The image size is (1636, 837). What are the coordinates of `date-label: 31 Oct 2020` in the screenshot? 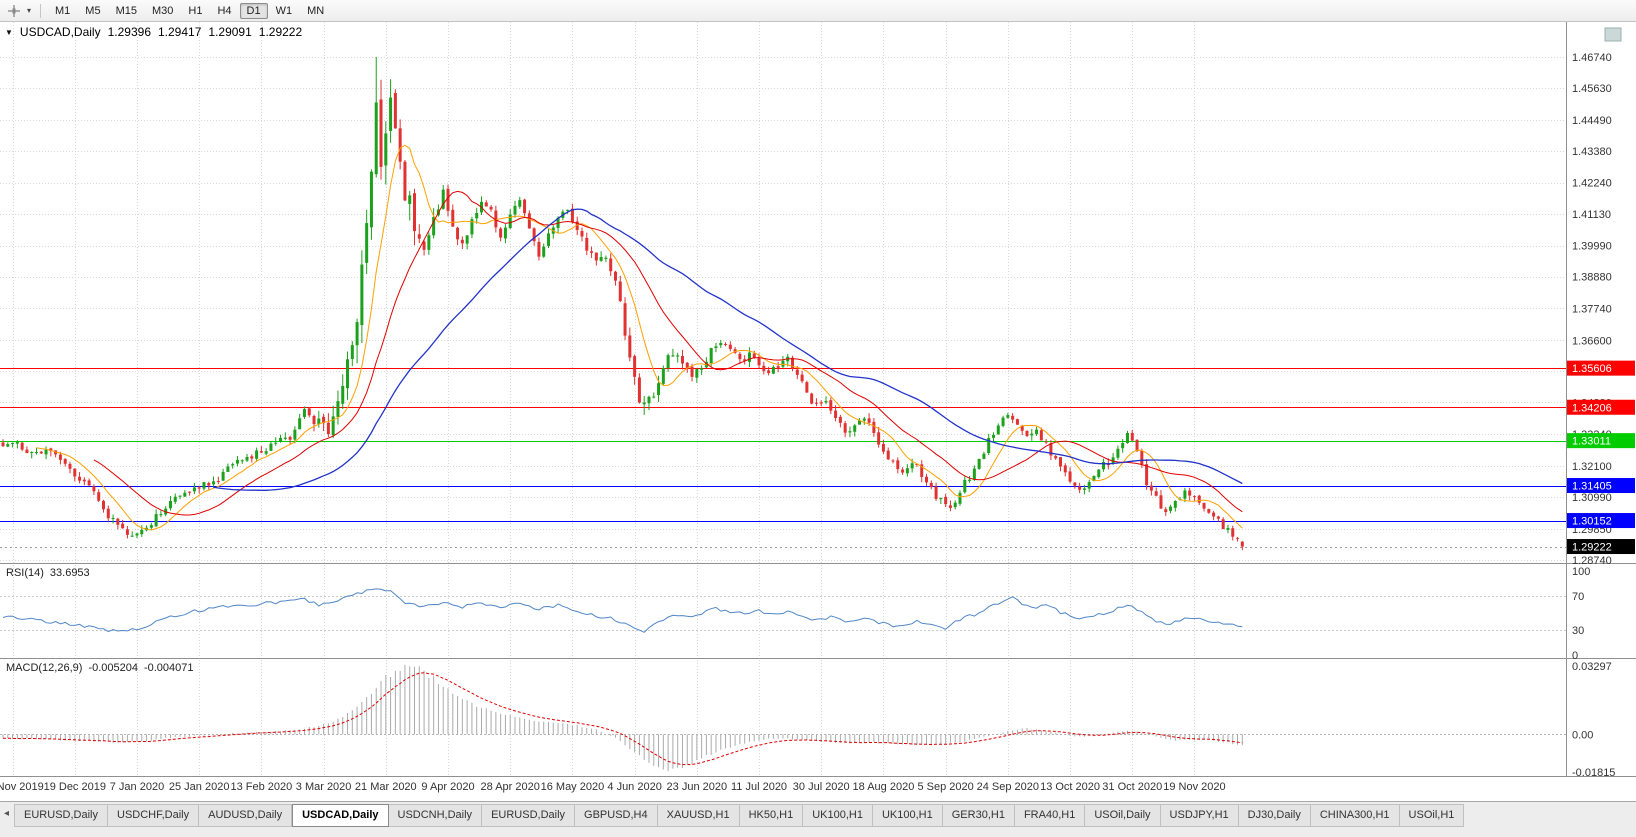 It's located at (1132, 787).